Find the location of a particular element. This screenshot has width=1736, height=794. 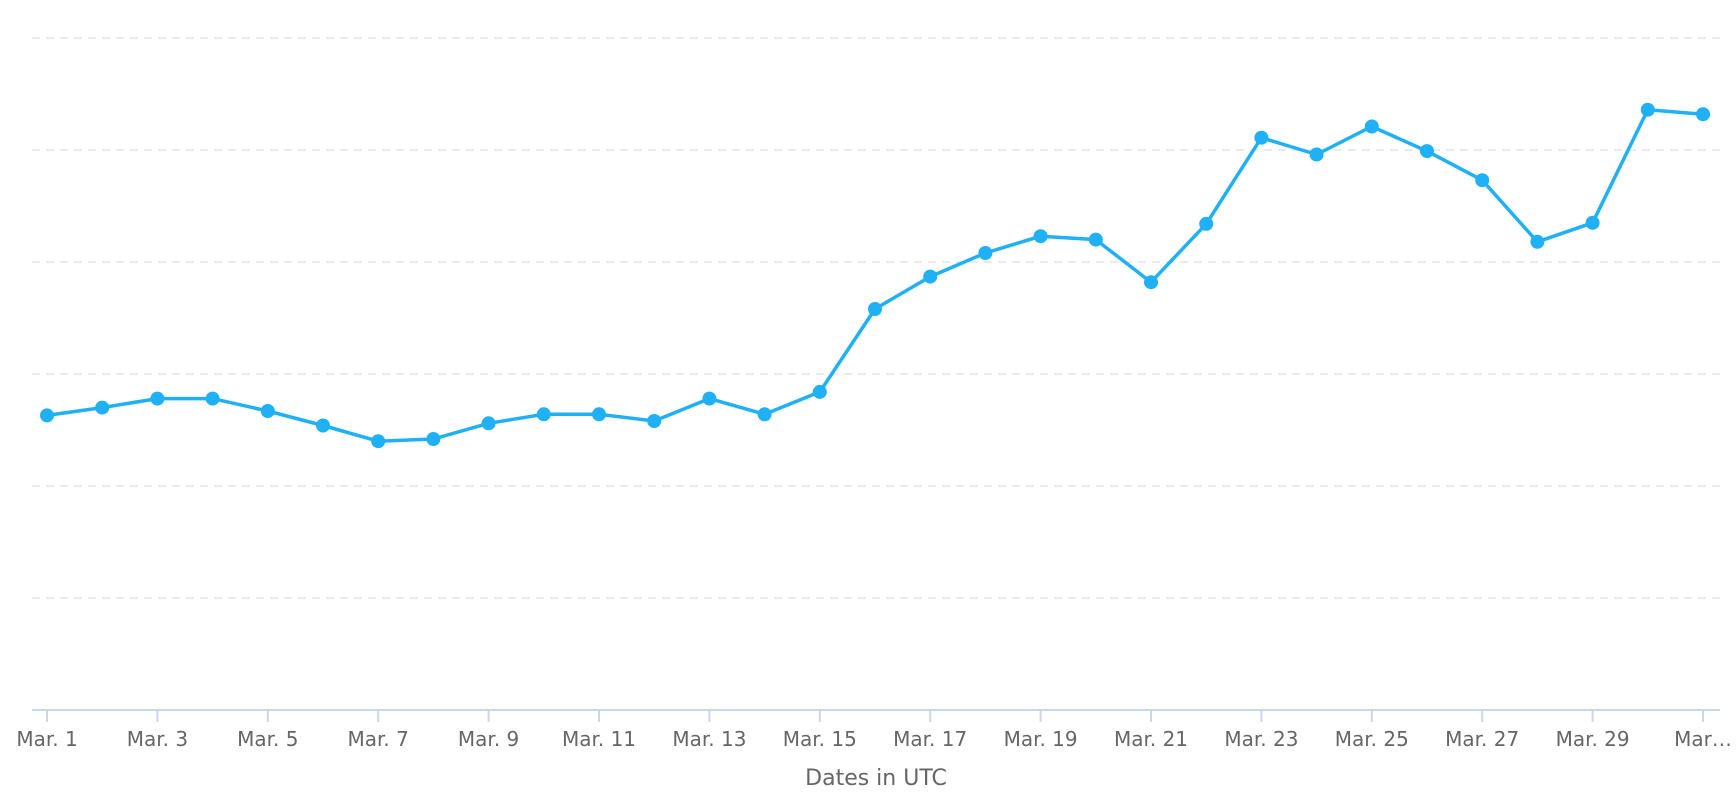

x-tick-label: Mar. 21 is located at coordinates (1151, 739).